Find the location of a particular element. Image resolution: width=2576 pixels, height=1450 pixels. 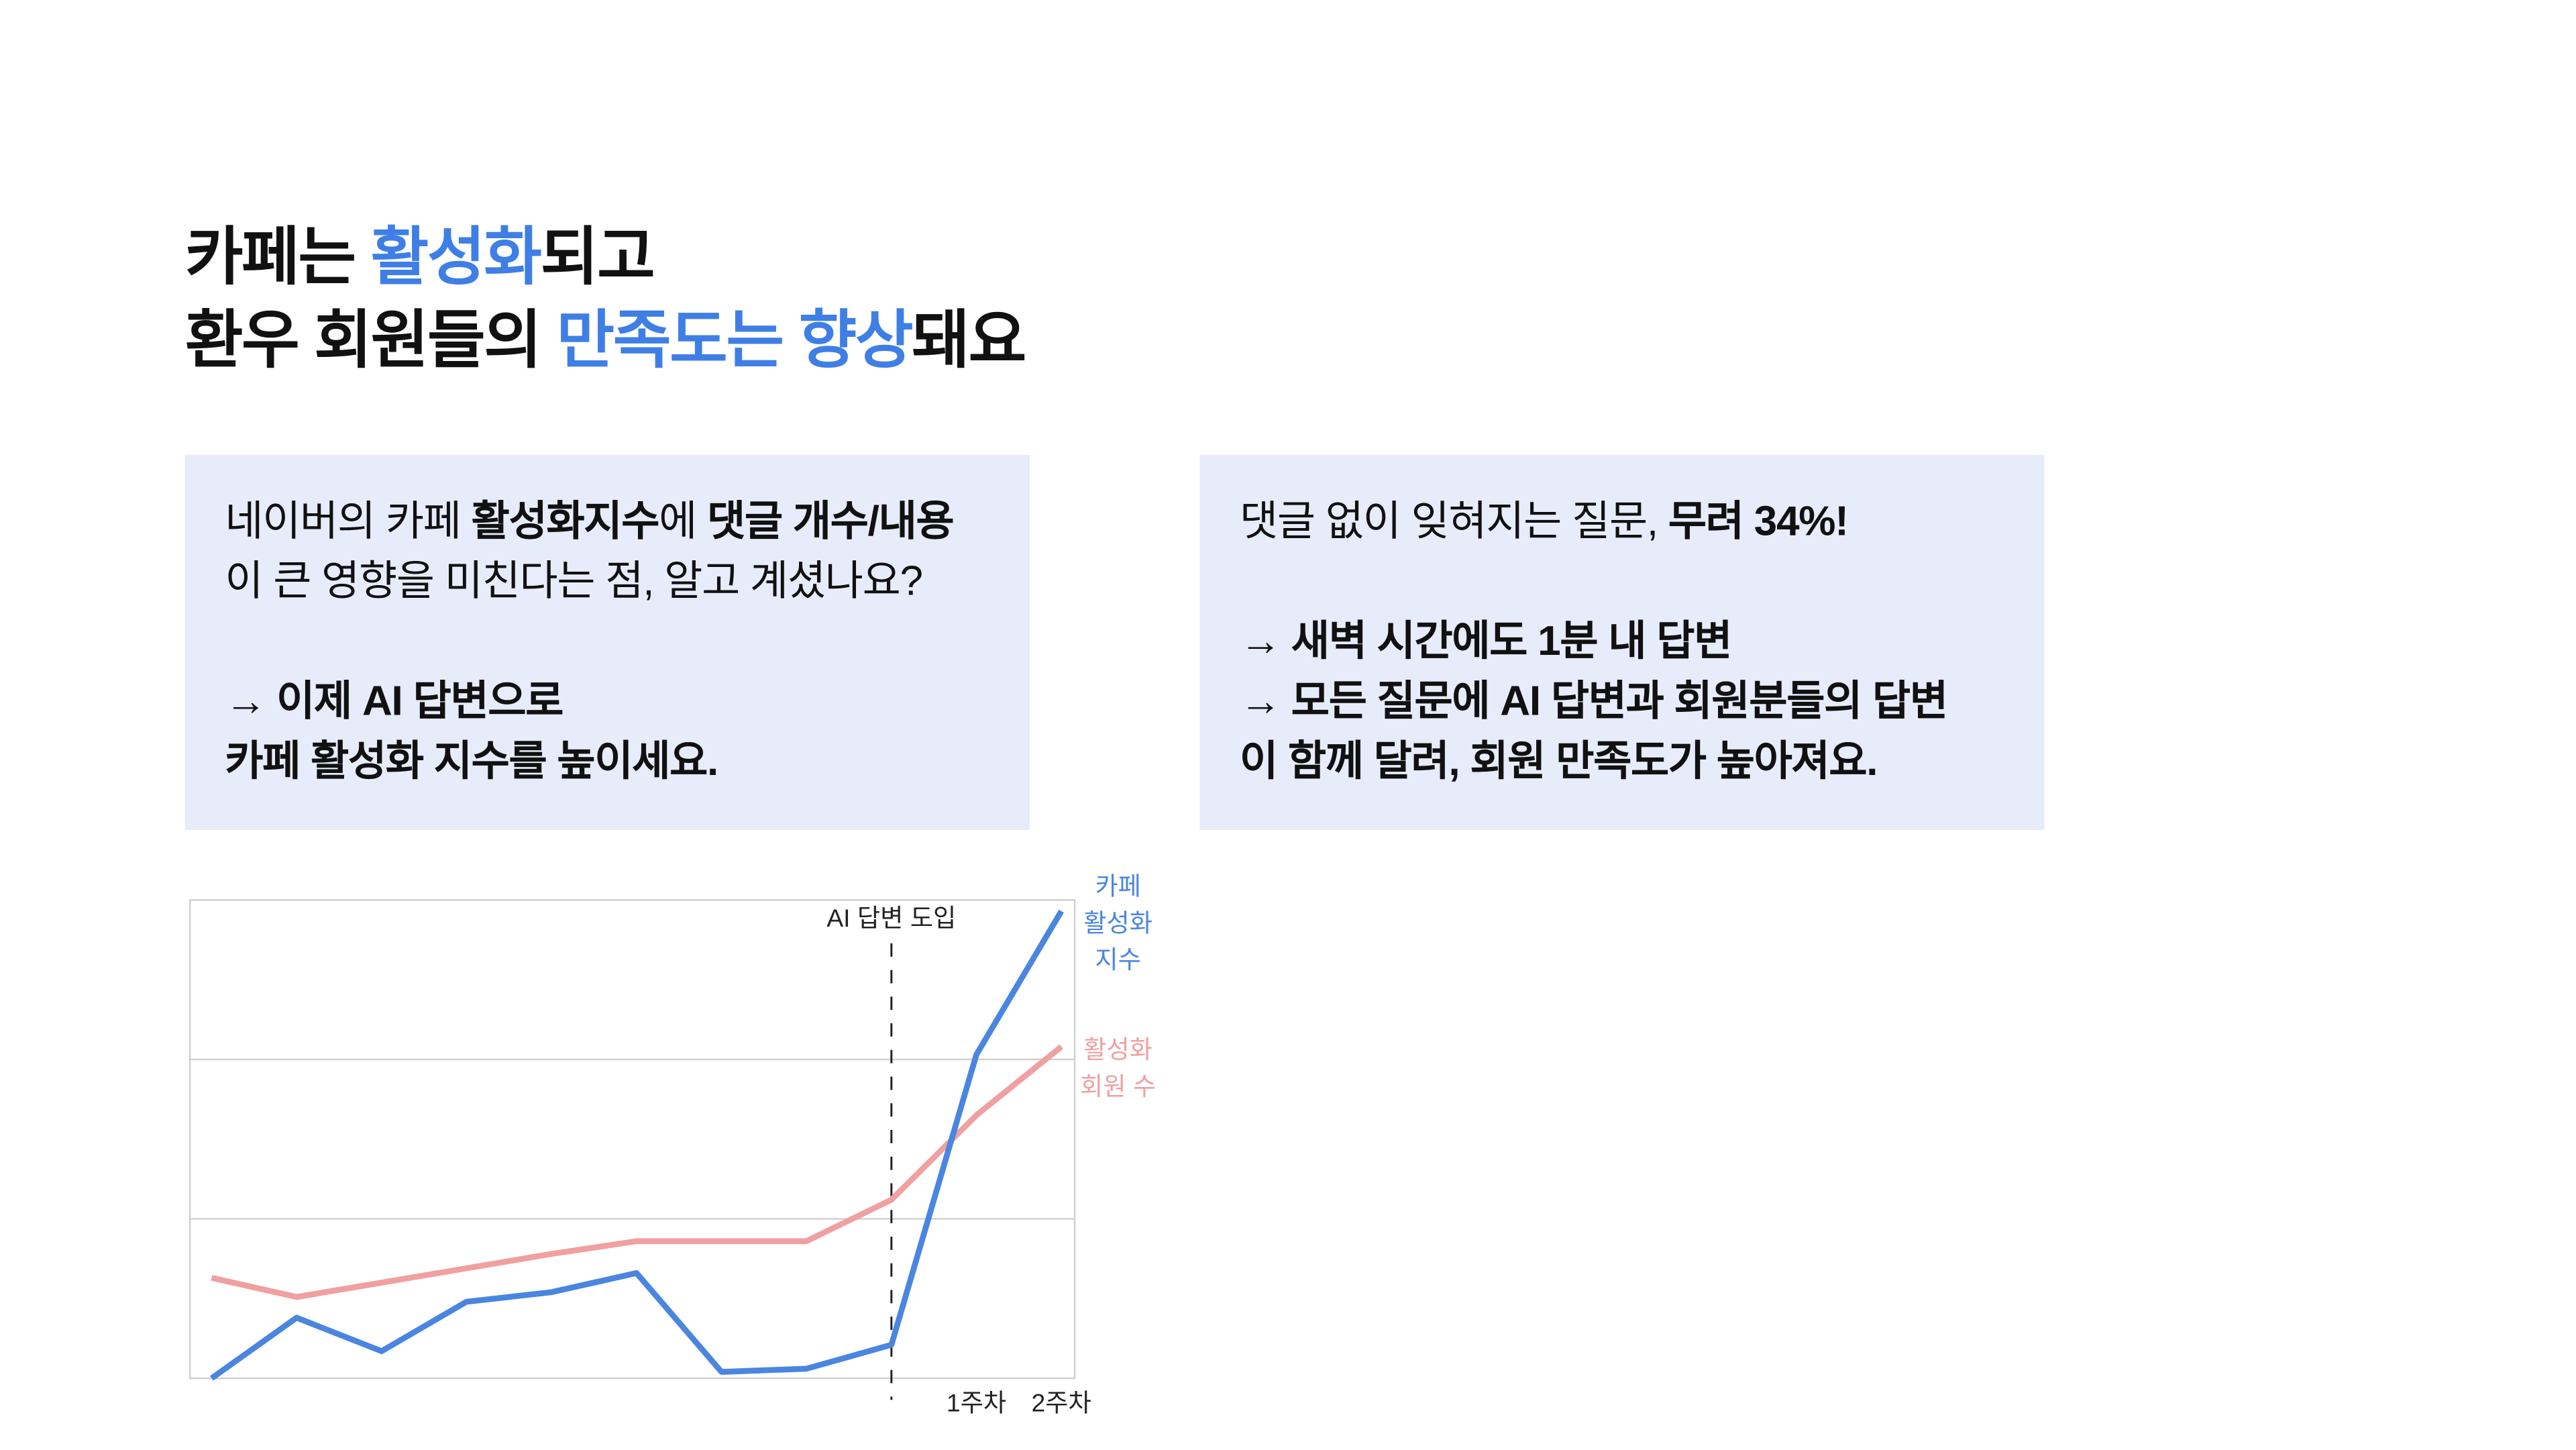

bold-text: → 새벽 시간에도 1분 내 답변 is located at coordinates (1485, 642).